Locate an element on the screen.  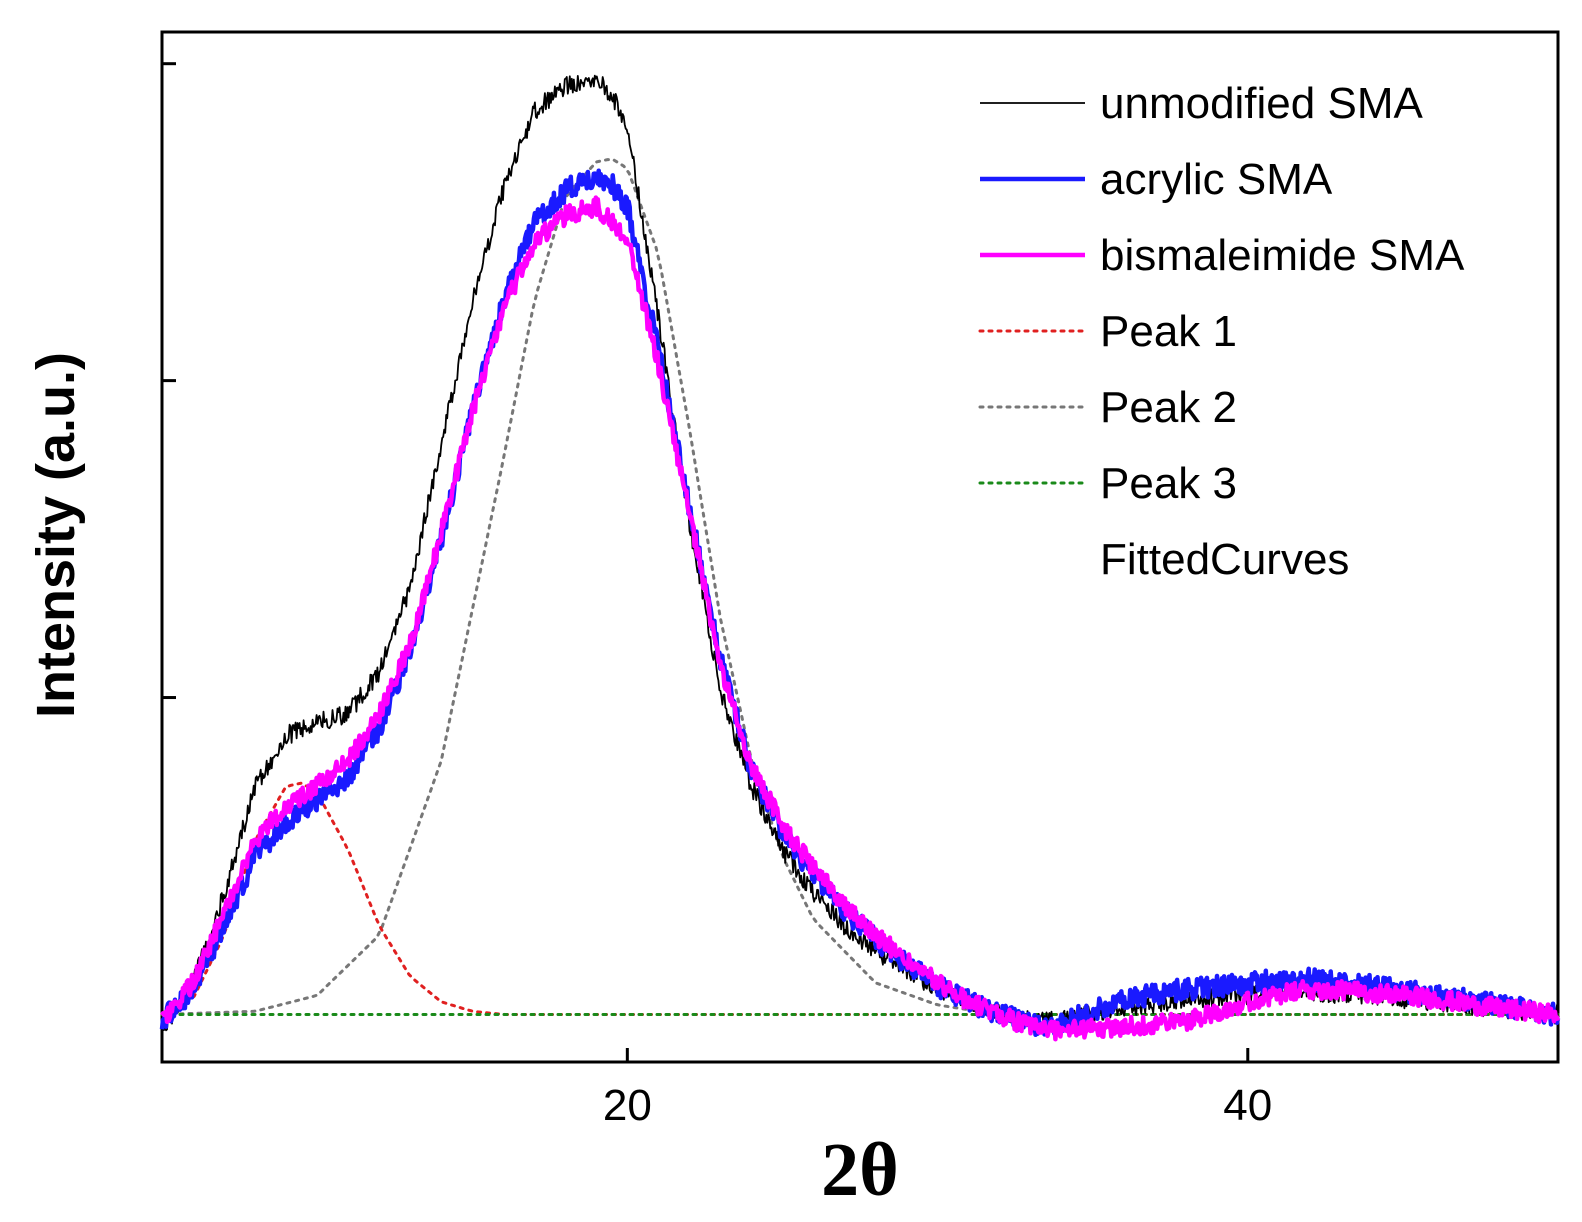
legend-label-peak-1: Peak 1 is located at coordinates (1168, 331).